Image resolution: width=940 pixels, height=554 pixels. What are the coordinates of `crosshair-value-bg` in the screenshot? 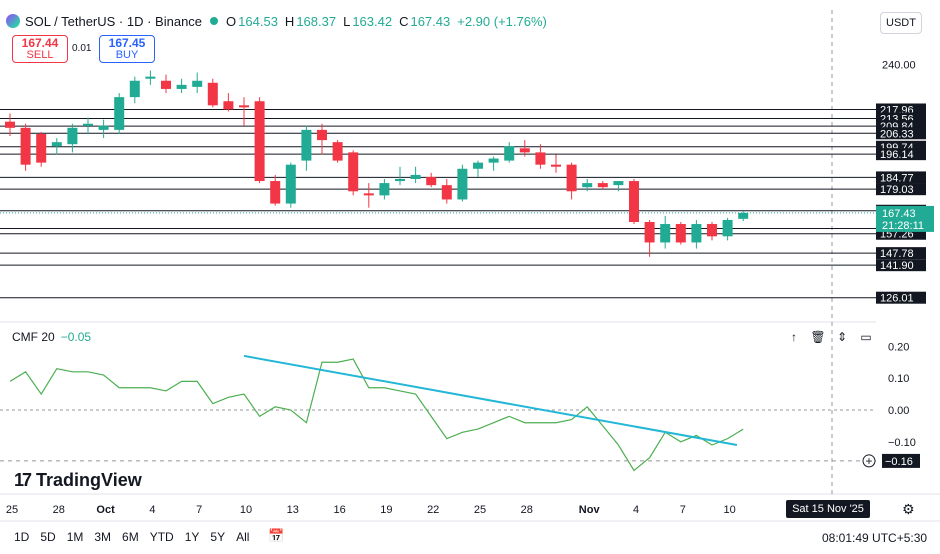 It's located at (901, 460).